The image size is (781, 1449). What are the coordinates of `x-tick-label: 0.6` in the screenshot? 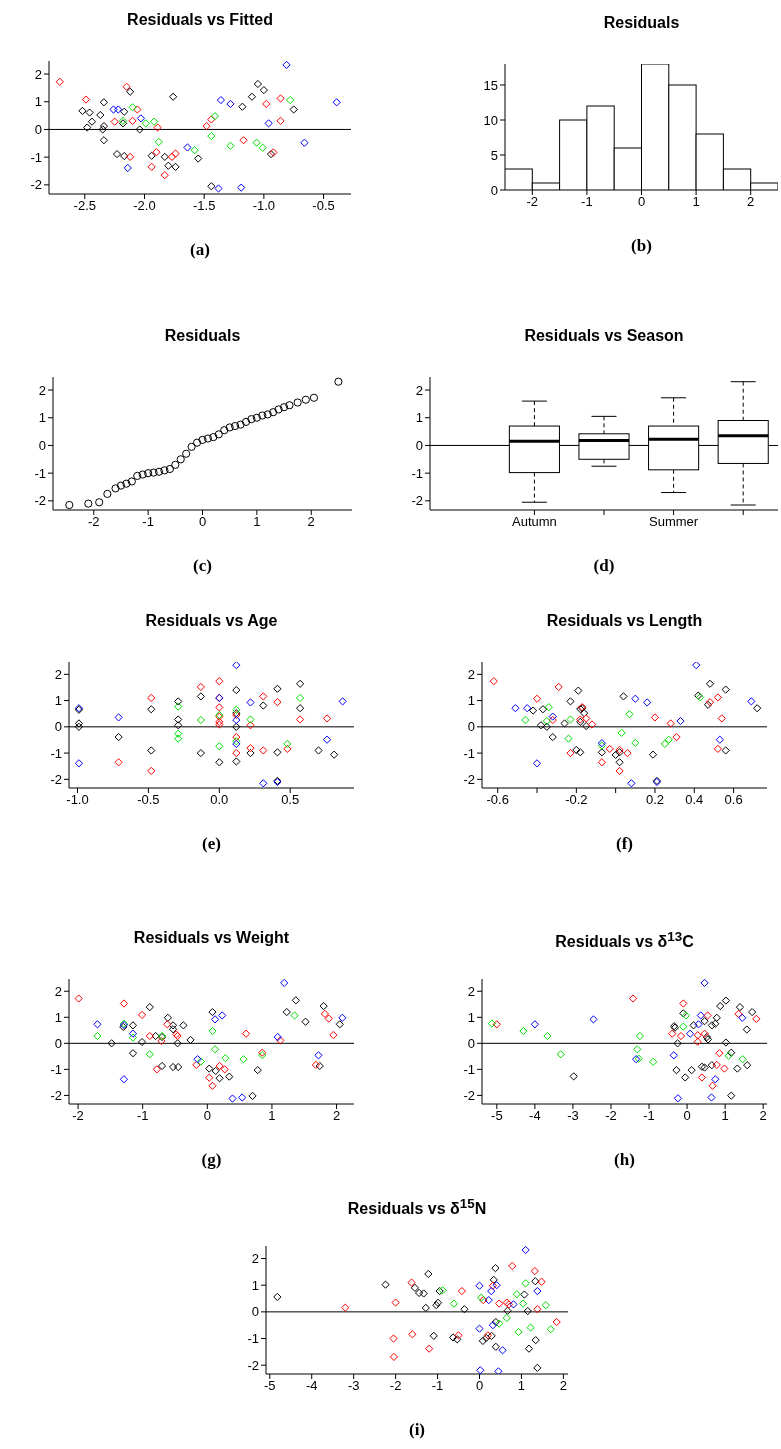 It's located at (733, 800).